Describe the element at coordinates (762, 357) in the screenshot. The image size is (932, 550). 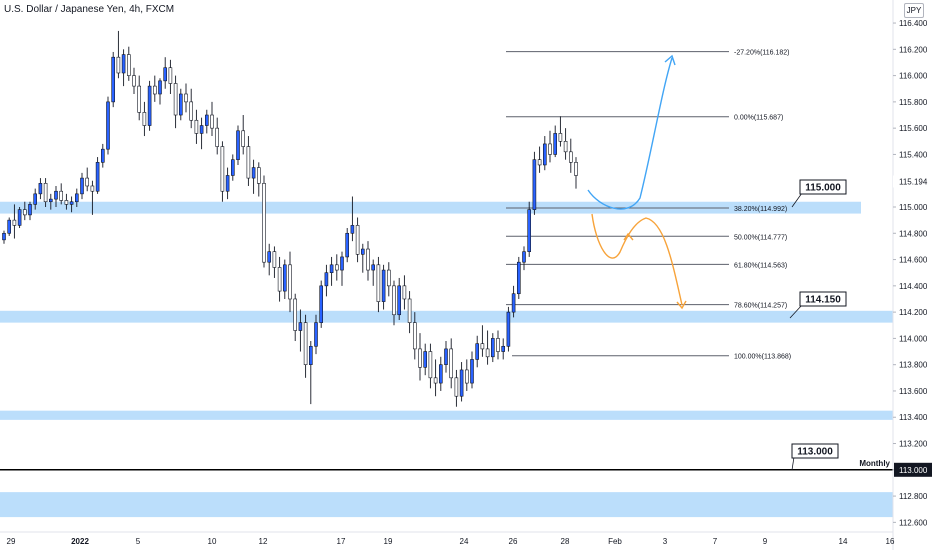
I see `fib-label: 100.00%(113.868)` at that location.